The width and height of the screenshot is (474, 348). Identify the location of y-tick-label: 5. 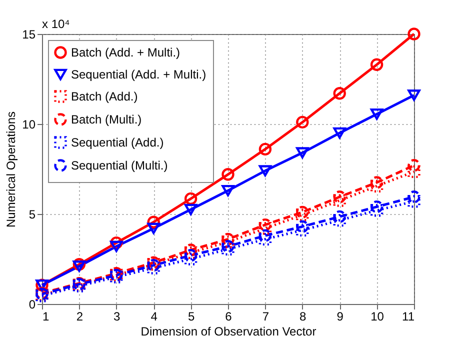
(32, 215).